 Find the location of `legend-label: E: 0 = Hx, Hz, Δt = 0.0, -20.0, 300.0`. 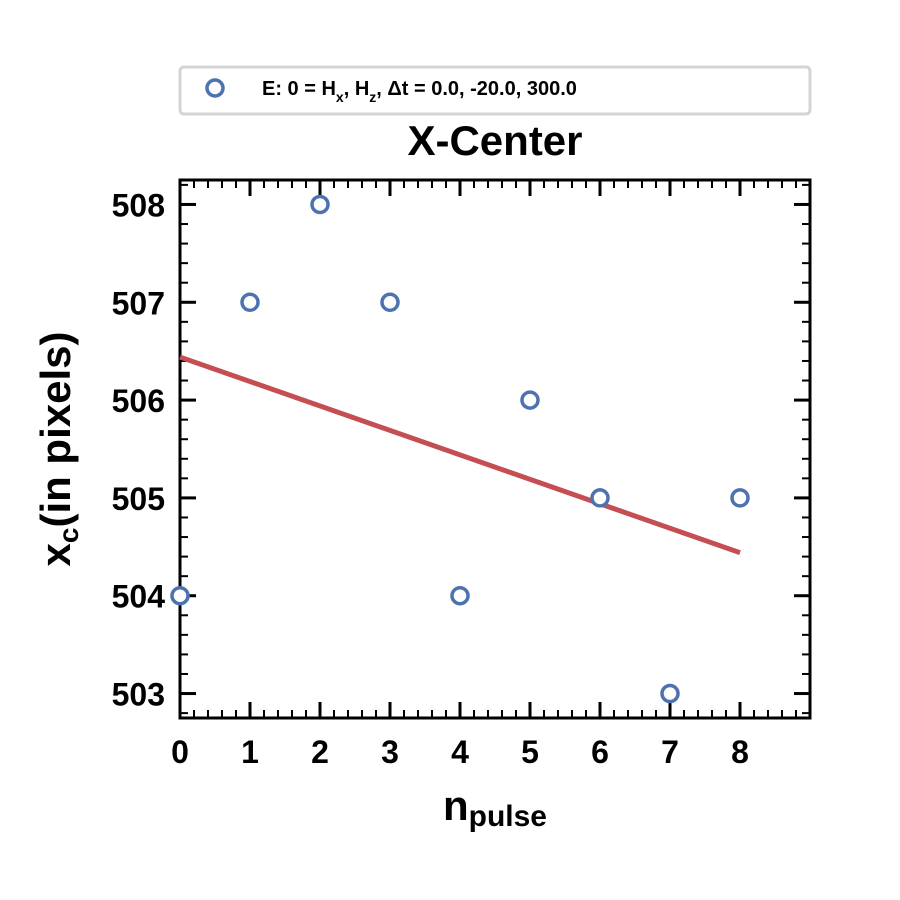

legend-label: E: 0 = Hx, Hz, Δt = 0.0, -20.0, 300.0 is located at coordinates (419, 91).